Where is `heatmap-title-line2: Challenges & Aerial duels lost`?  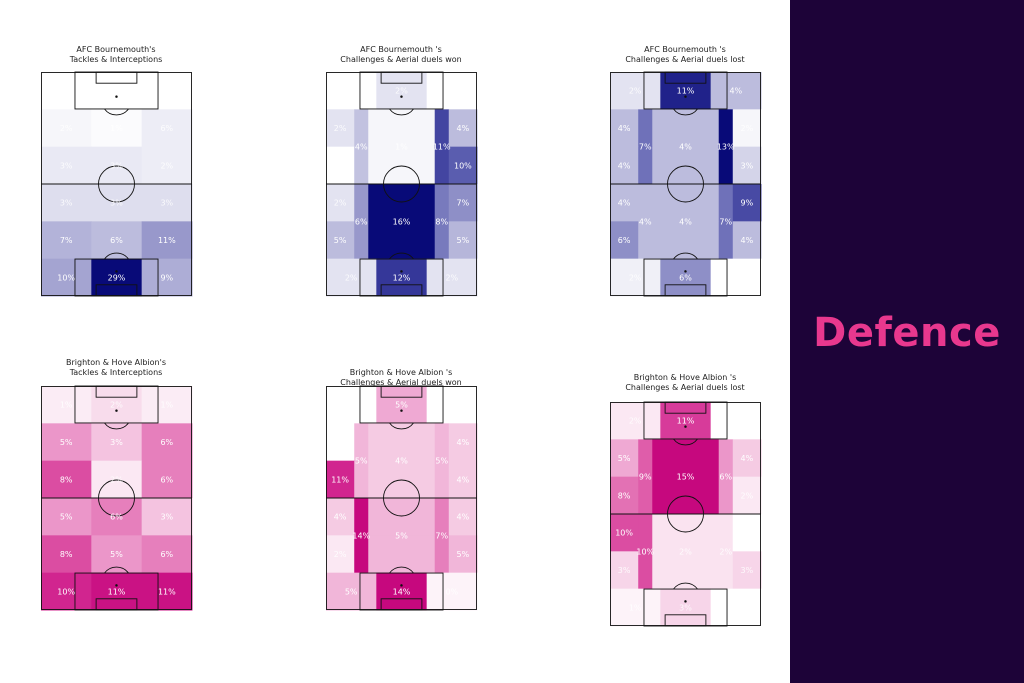
heatmap-title-line2: Challenges & Aerial duels lost is located at coordinates (685, 387).